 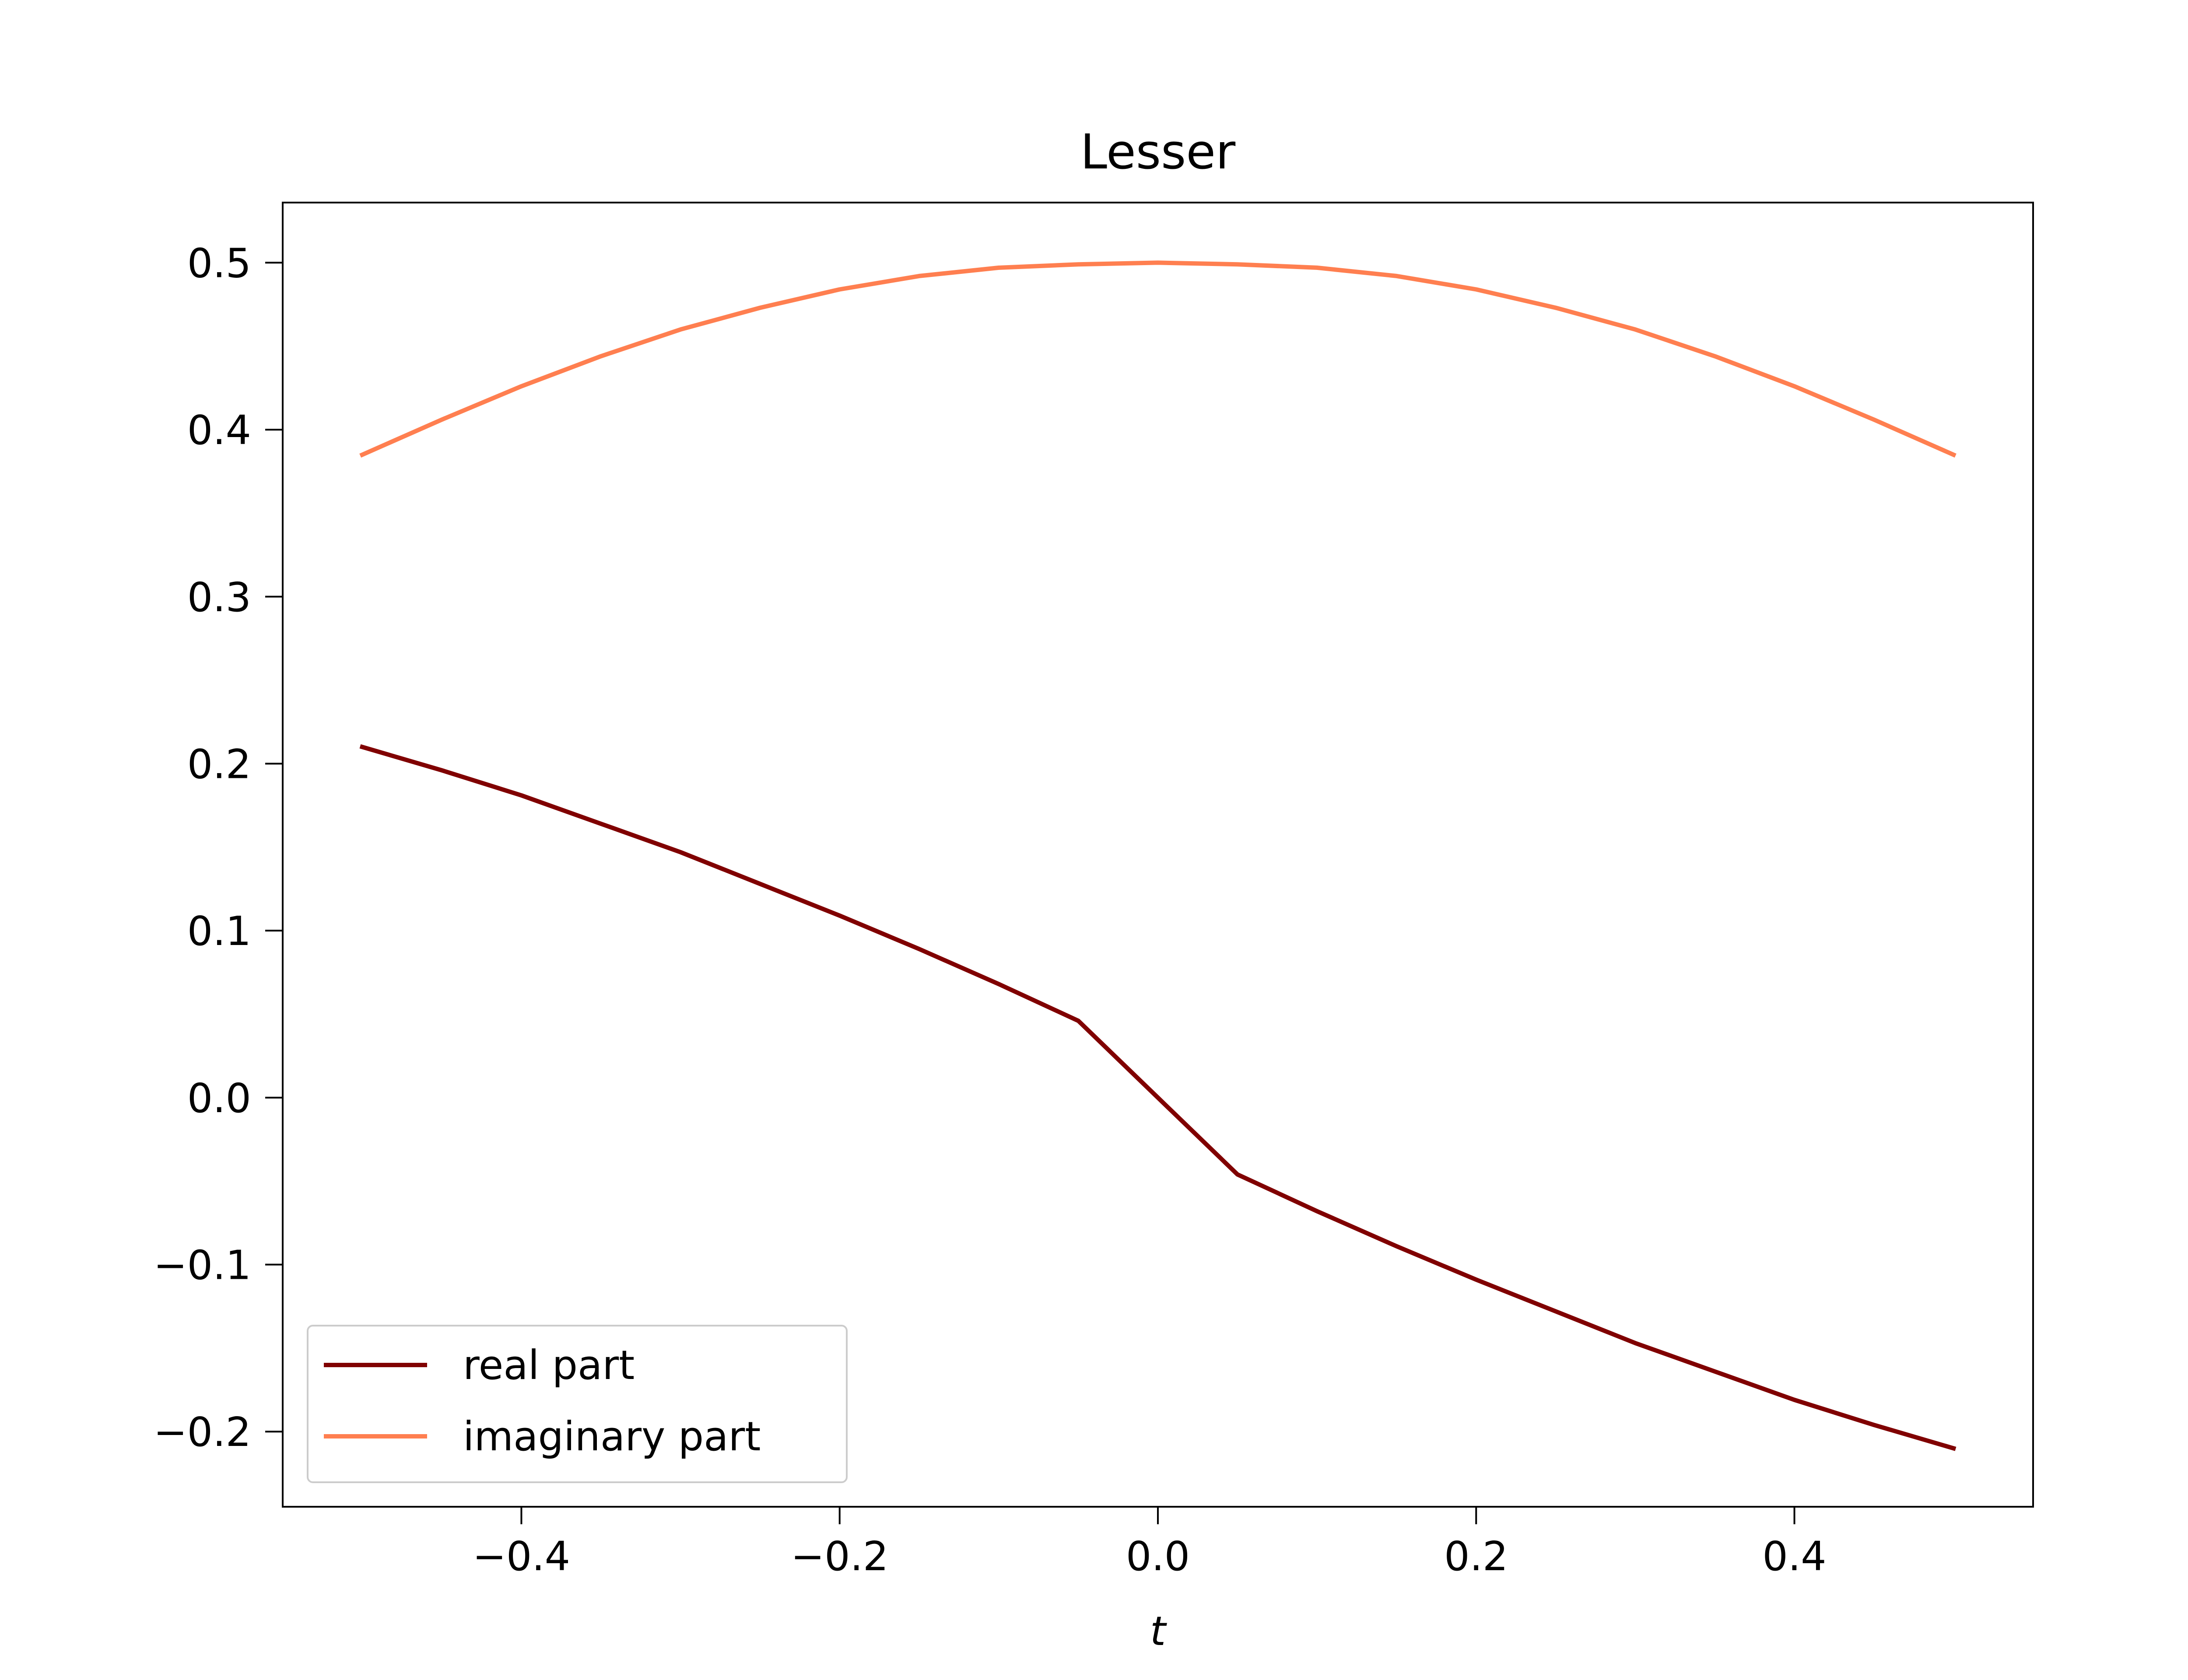 I want to click on legend: real part imaginary part, so click(x=577, y=1404).